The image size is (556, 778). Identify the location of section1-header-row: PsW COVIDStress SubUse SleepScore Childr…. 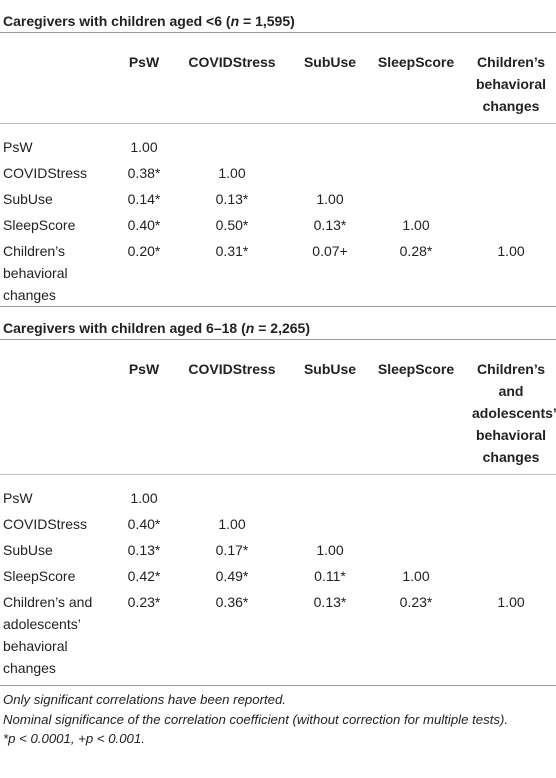
(278, 87).